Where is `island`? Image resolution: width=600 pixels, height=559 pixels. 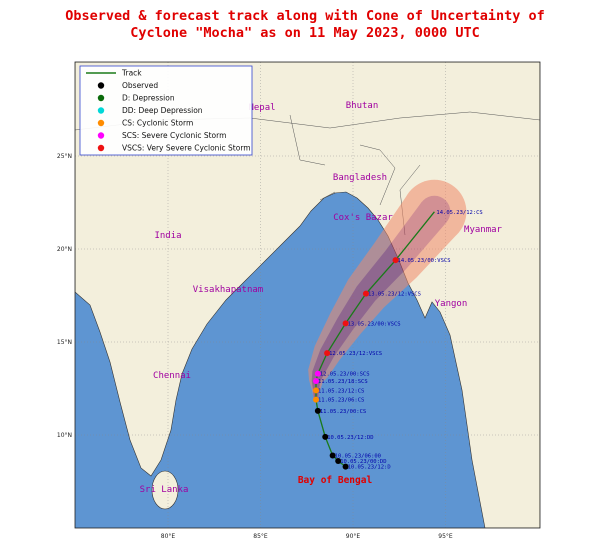 island is located at coordinates (165, 490).